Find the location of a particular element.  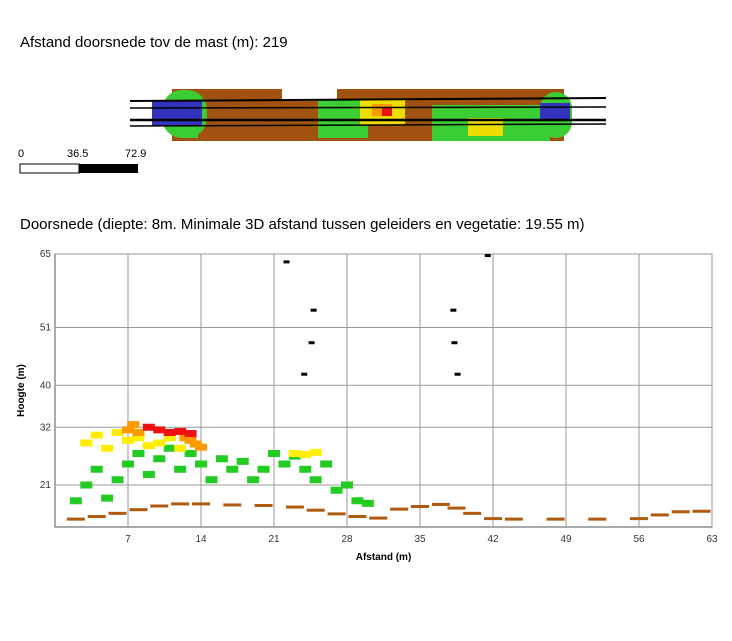

x-tick-label: 49 is located at coordinates (566, 539).